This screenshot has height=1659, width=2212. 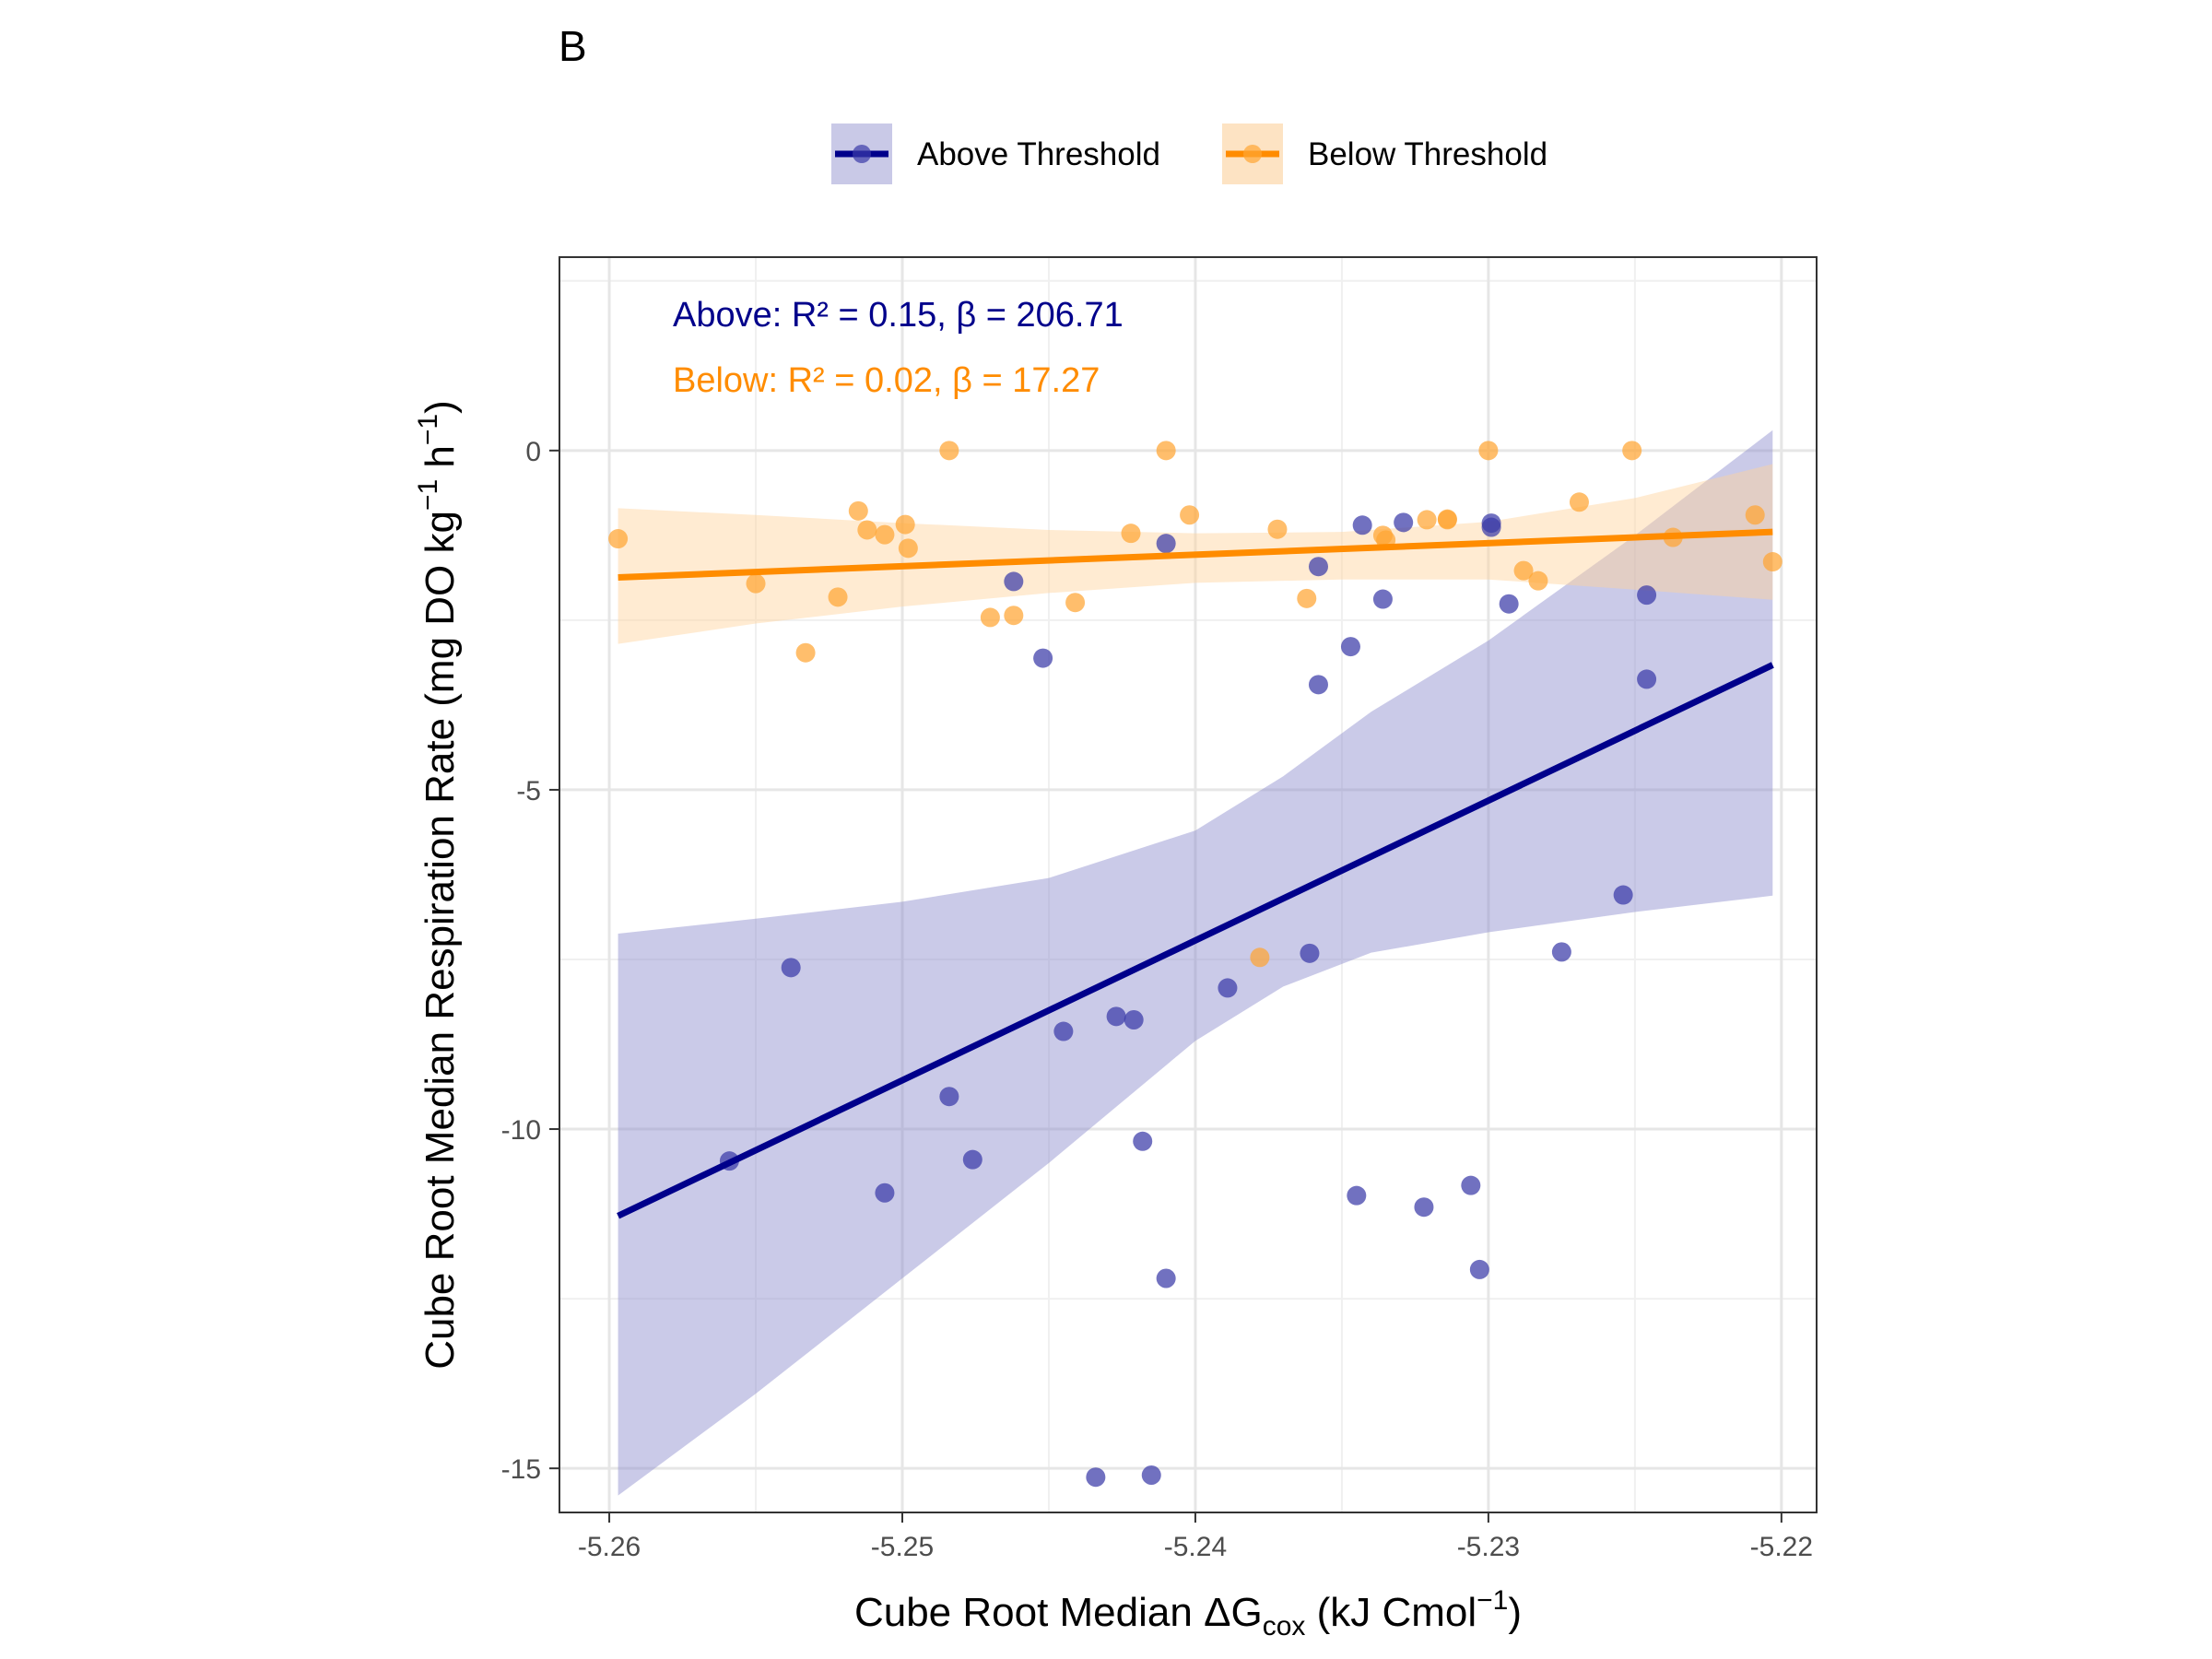 I want to click on y-axis-title-sup2: −1, so click(x=428, y=429).